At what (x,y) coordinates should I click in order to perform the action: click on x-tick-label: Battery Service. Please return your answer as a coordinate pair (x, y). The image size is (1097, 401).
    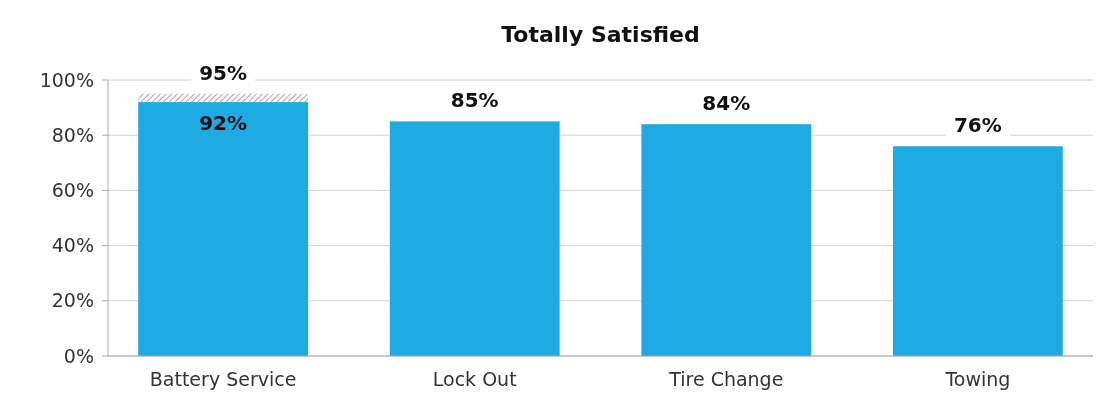
    Looking at the image, I should click on (223, 379).